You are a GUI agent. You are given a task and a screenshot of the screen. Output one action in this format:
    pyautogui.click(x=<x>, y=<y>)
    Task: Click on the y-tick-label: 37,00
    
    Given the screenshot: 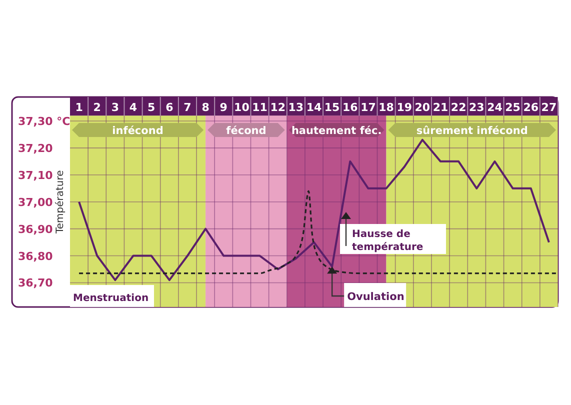 What is the action you would take?
    pyautogui.click(x=36, y=202)
    